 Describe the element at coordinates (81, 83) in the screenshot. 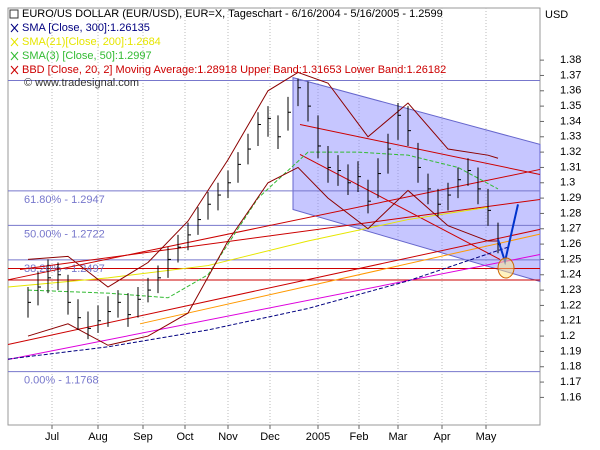

I see `watermark: © www.tradesignal.com` at that location.